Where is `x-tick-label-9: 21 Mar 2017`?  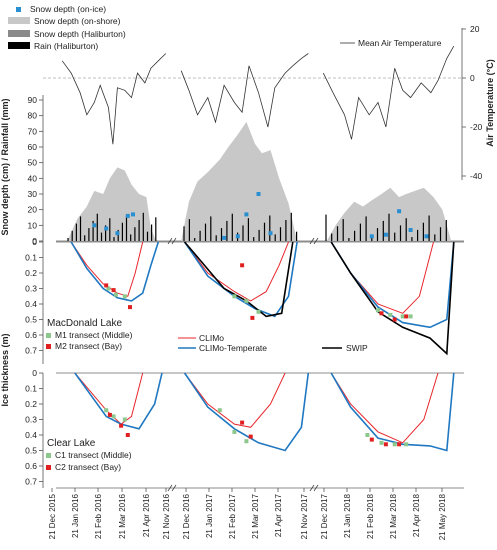 x-tick-label-9: 21 Mar 2017 is located at coordinates (255, 515).